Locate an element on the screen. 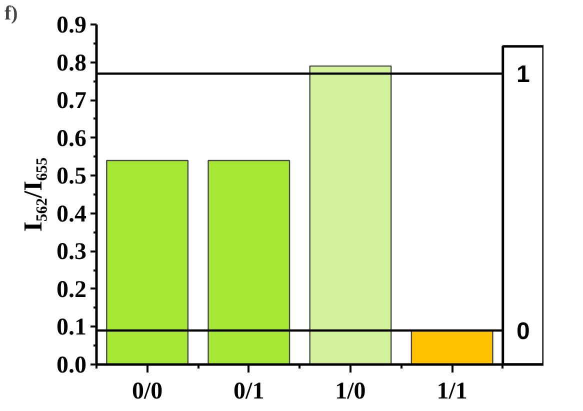 This screenshot has width=583, height=411. x-tick-label: 1/0 is located at coordinates (350, 391).